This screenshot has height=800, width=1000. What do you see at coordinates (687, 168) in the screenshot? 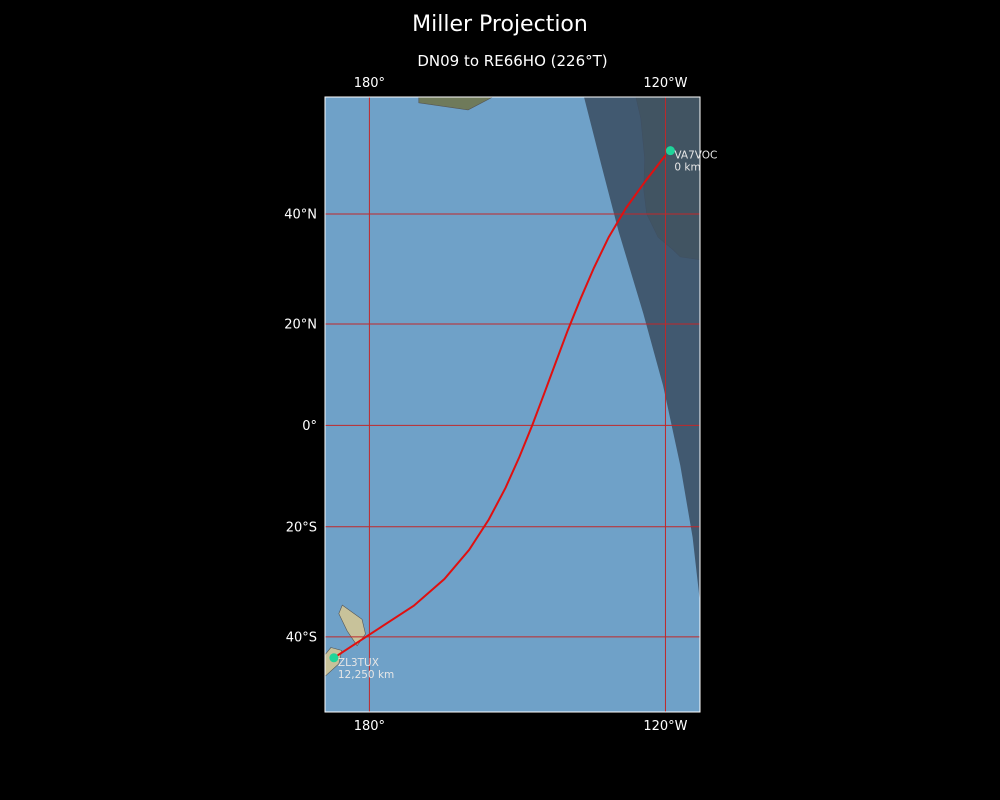
I see `station-distance: 0 km` at bounding box center [687, 168].